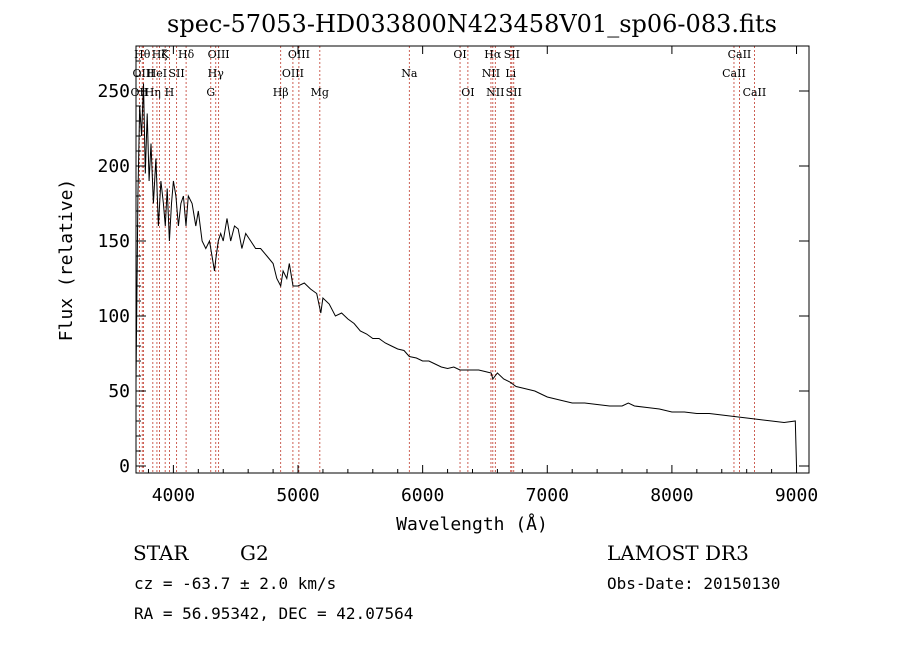  I want to click on y-tick-label: 250, so click(113, 91).